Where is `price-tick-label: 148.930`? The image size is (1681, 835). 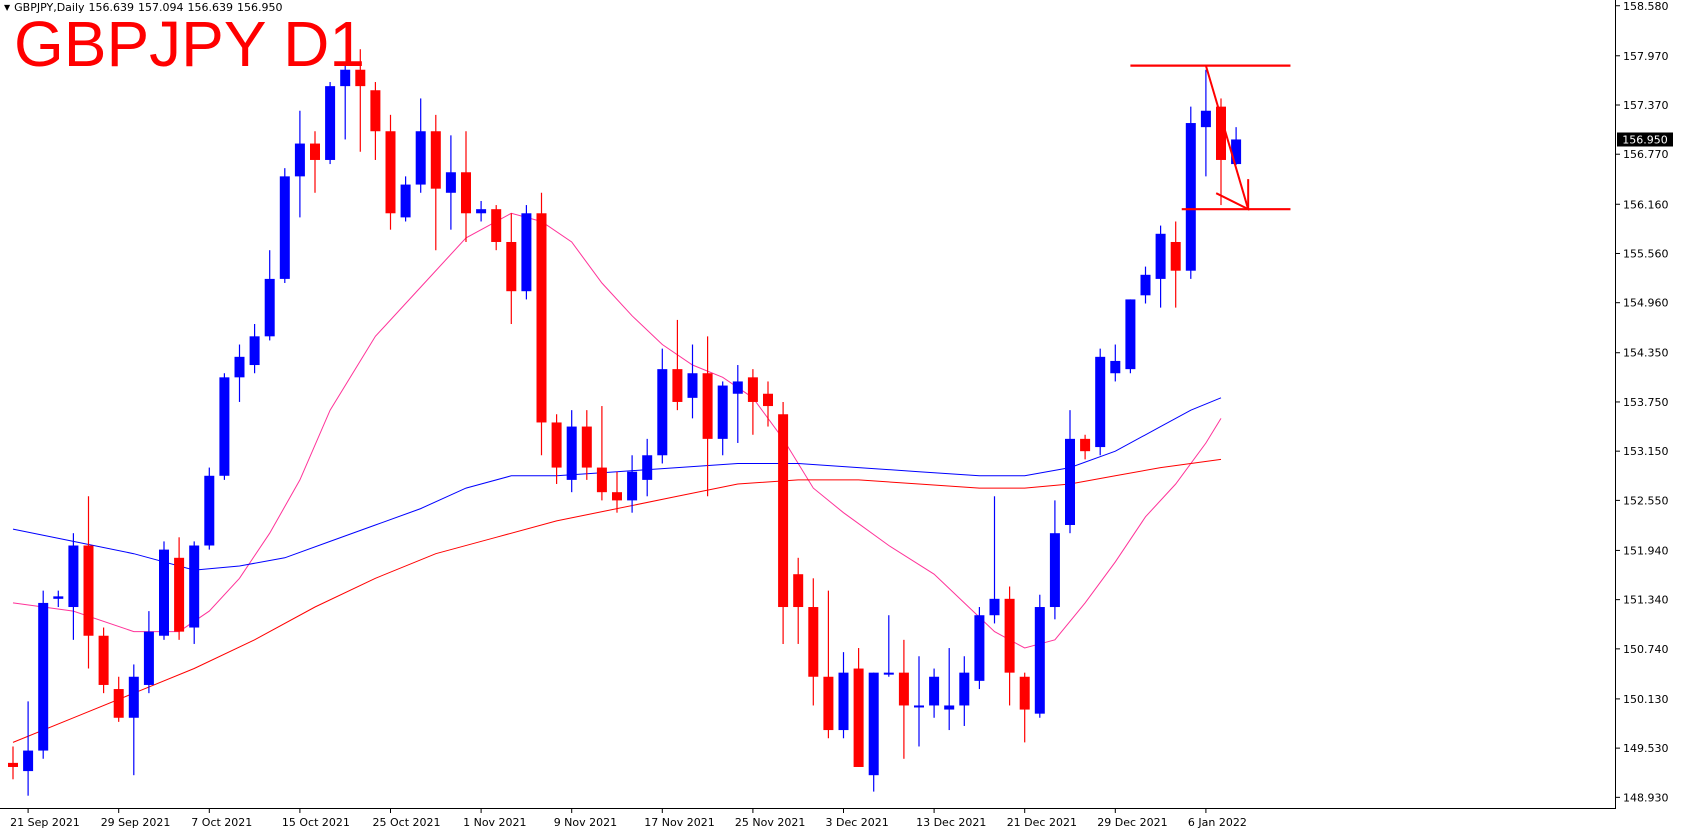 price-tick-label: 148.930 is located at coordinates (1646, 797).